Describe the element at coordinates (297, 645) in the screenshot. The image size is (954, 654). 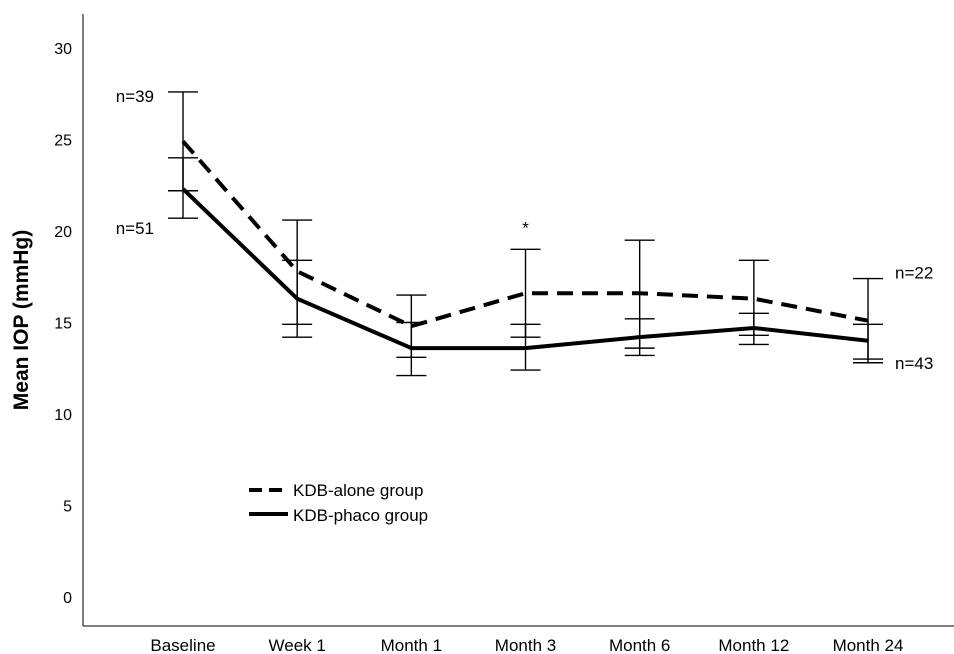
I see `x-tick-label: Week 1` at that location.